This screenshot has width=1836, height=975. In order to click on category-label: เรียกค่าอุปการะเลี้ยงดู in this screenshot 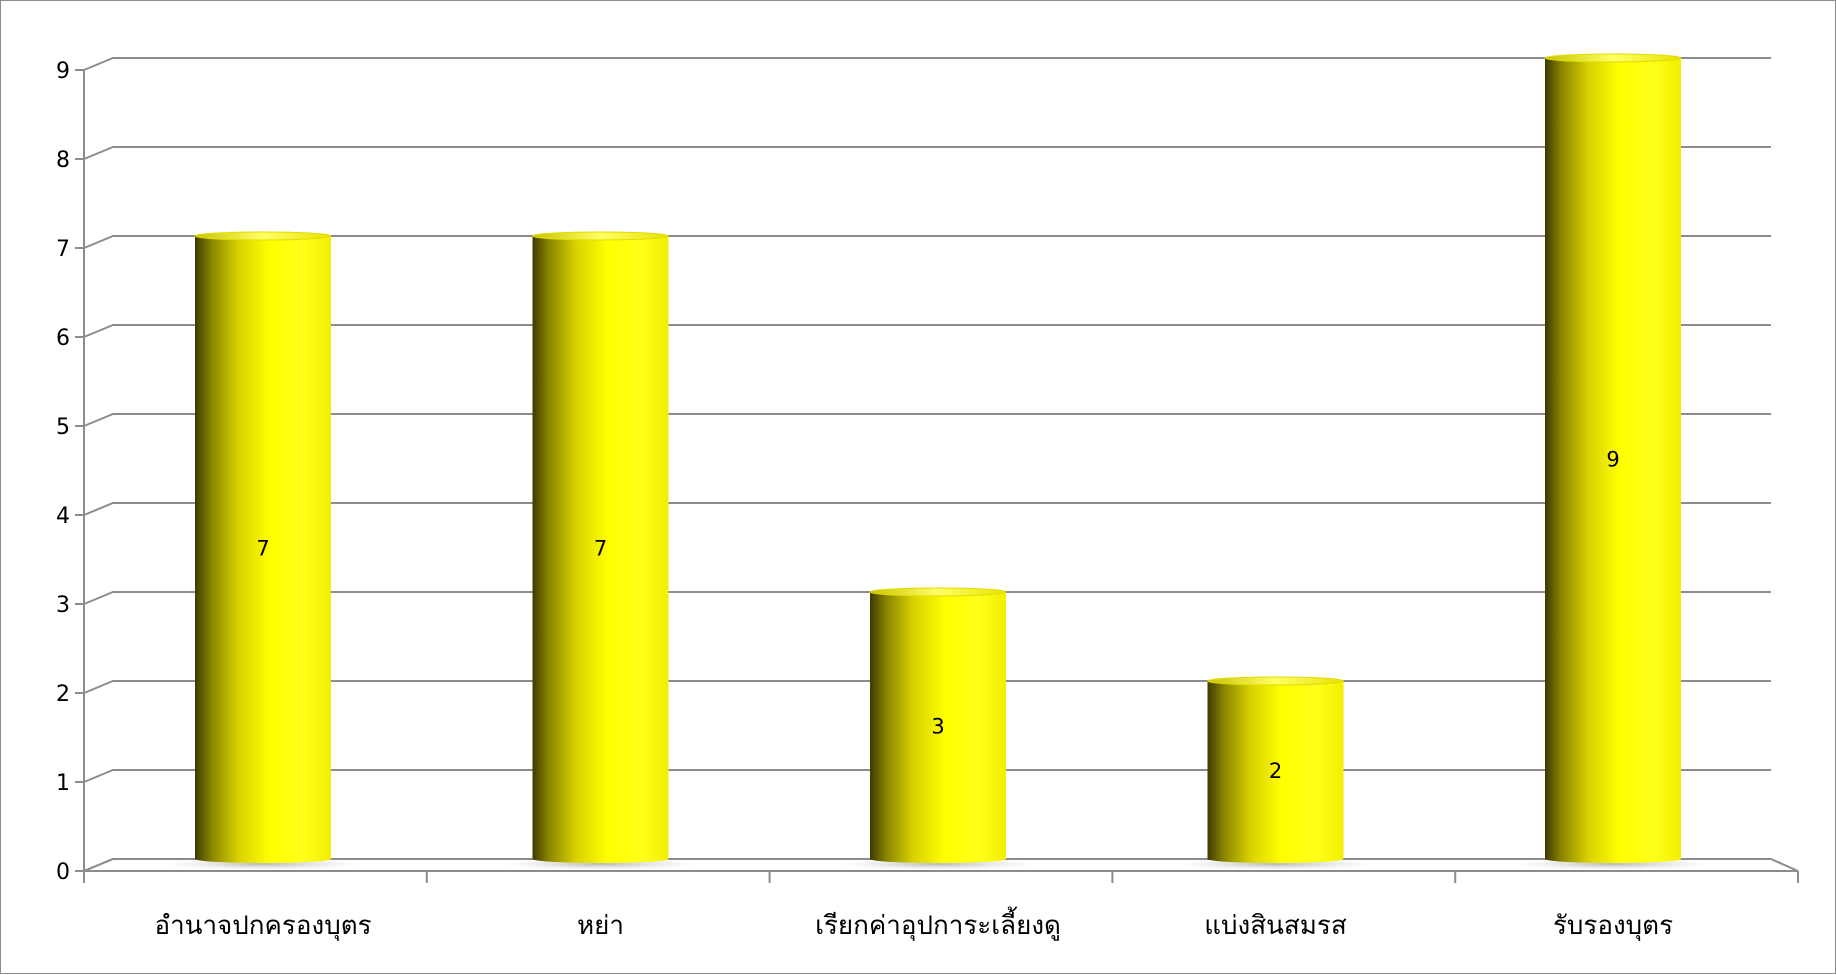, I will do `click(938, 923)`.